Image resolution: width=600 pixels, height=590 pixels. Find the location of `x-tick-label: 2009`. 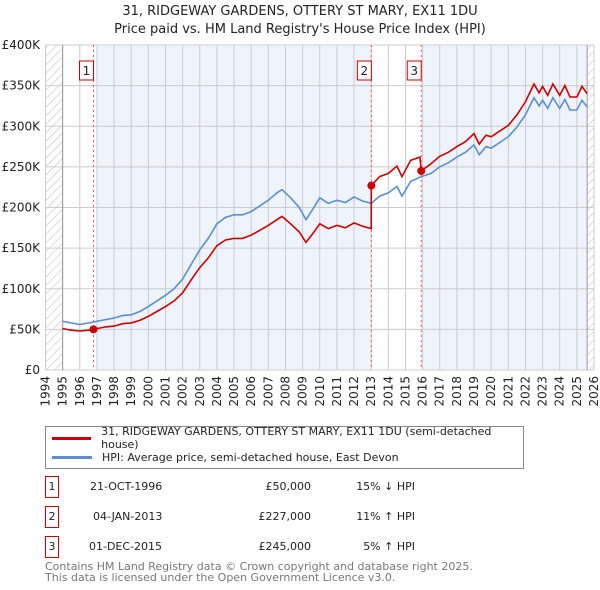

x-tick-label: 2009 is located at coordinates (303, 391).